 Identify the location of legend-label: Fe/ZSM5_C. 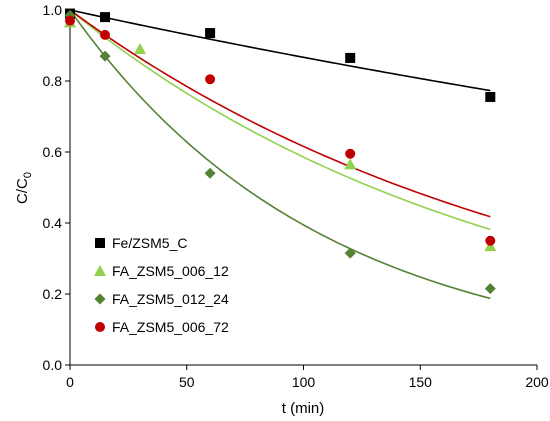
(149, 243).